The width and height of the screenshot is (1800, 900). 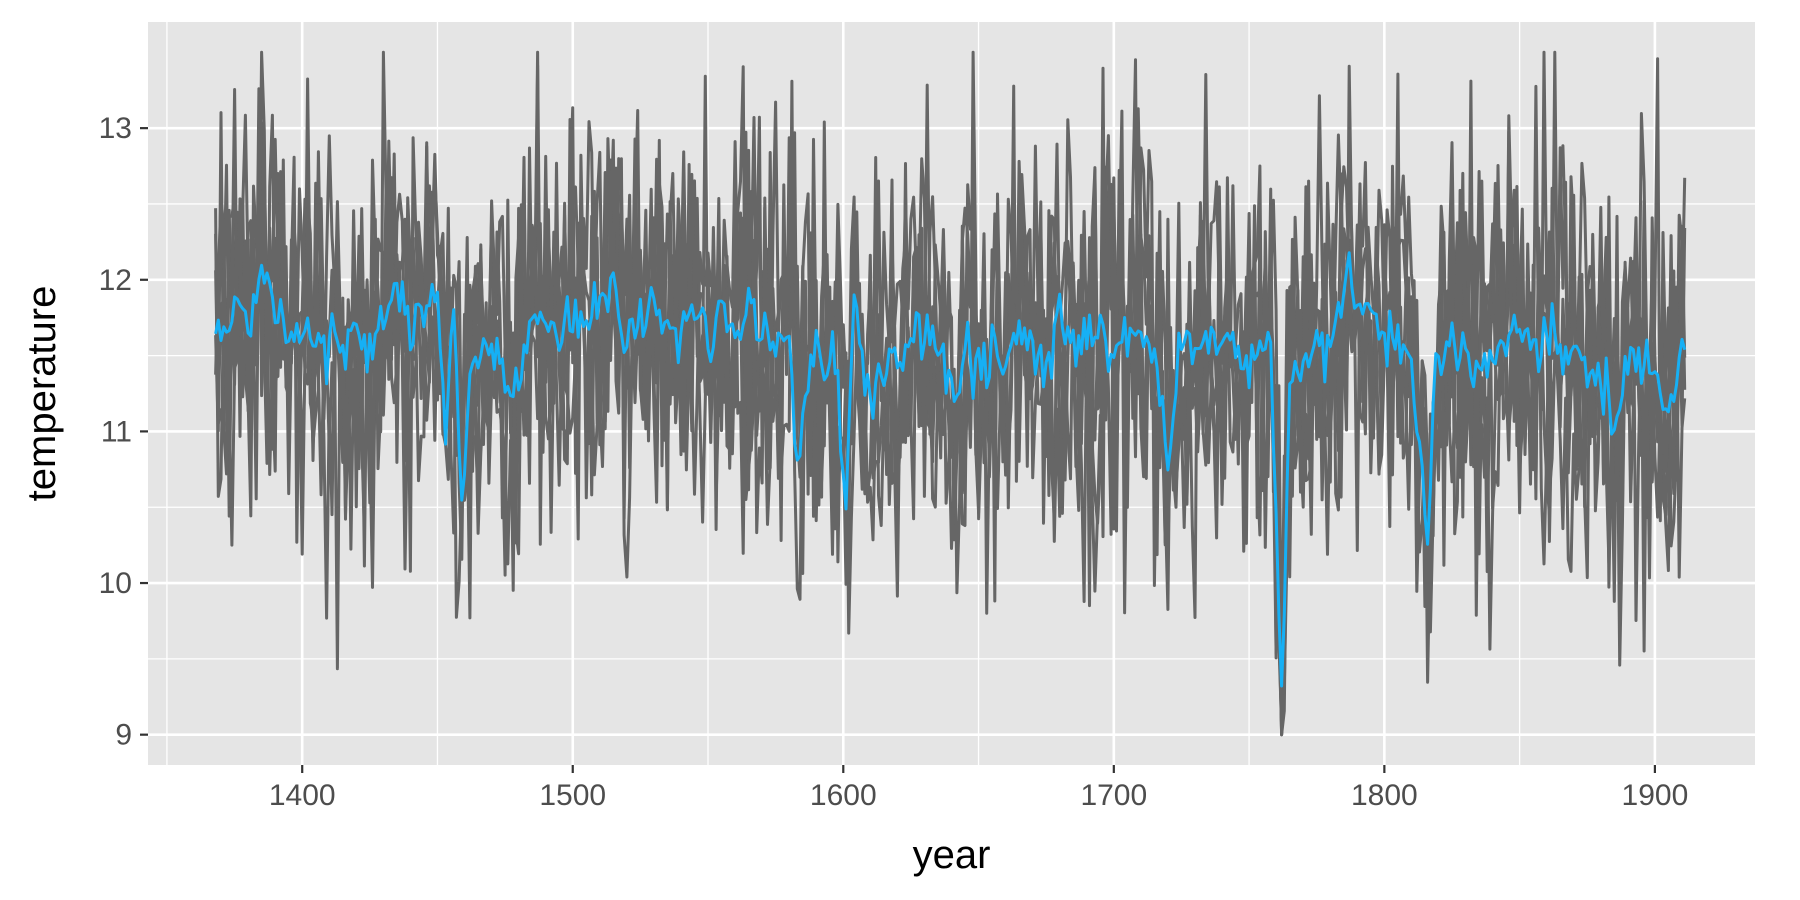 What do you see at coordinates (978, 788) in the screenshot?
I see `x-axis: 1400 1500 1600 1700 1800 1900` at bounding box center [978, 788].